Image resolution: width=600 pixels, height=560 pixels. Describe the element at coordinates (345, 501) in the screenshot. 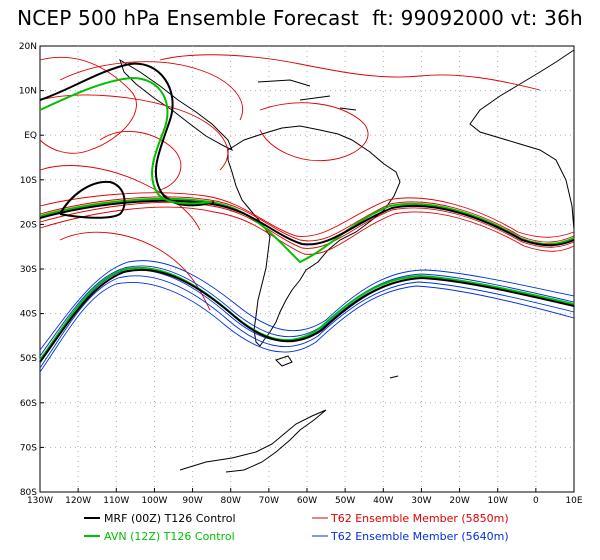

I see `lon-label: 50W` at that location.